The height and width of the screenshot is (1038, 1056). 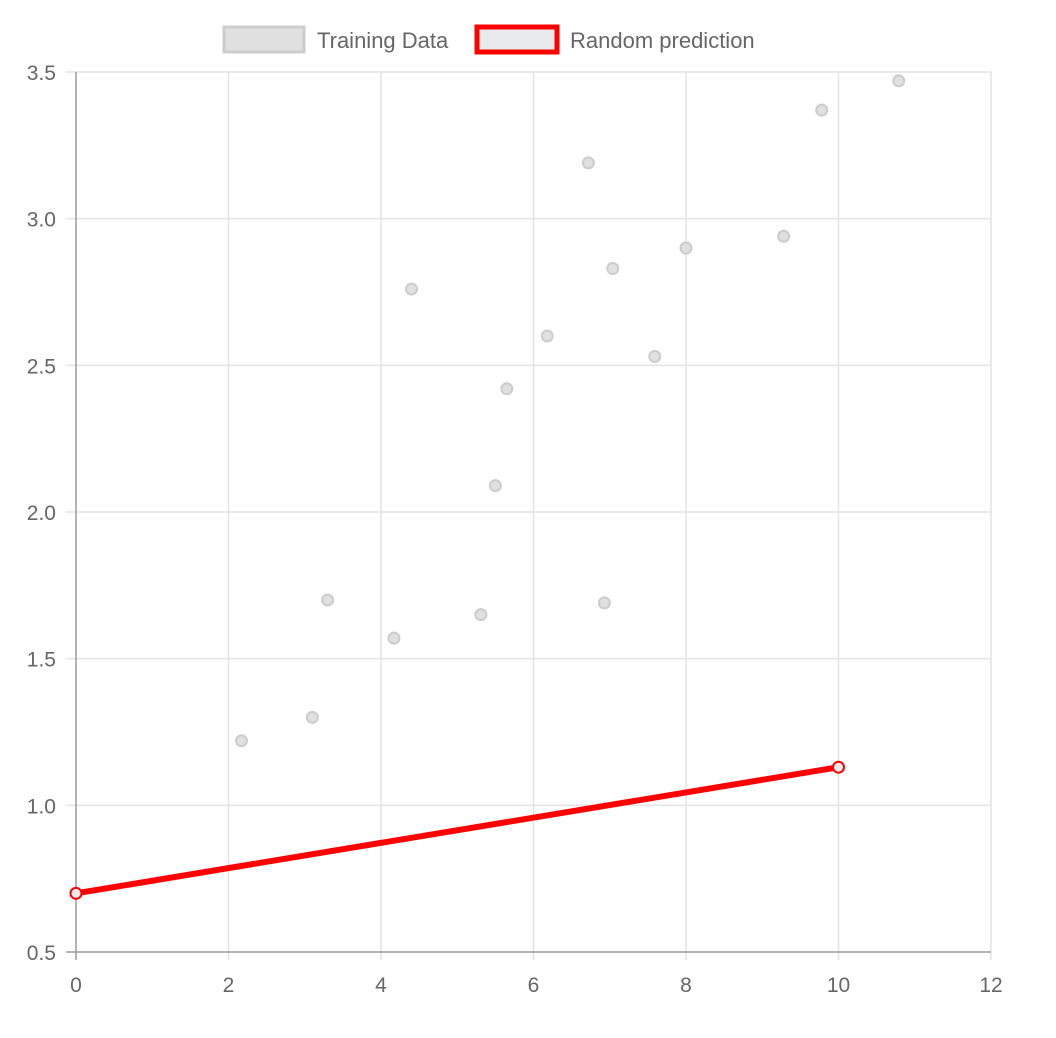 I want to click on y-tick-label: 3.0, so click(x=41, y=220).